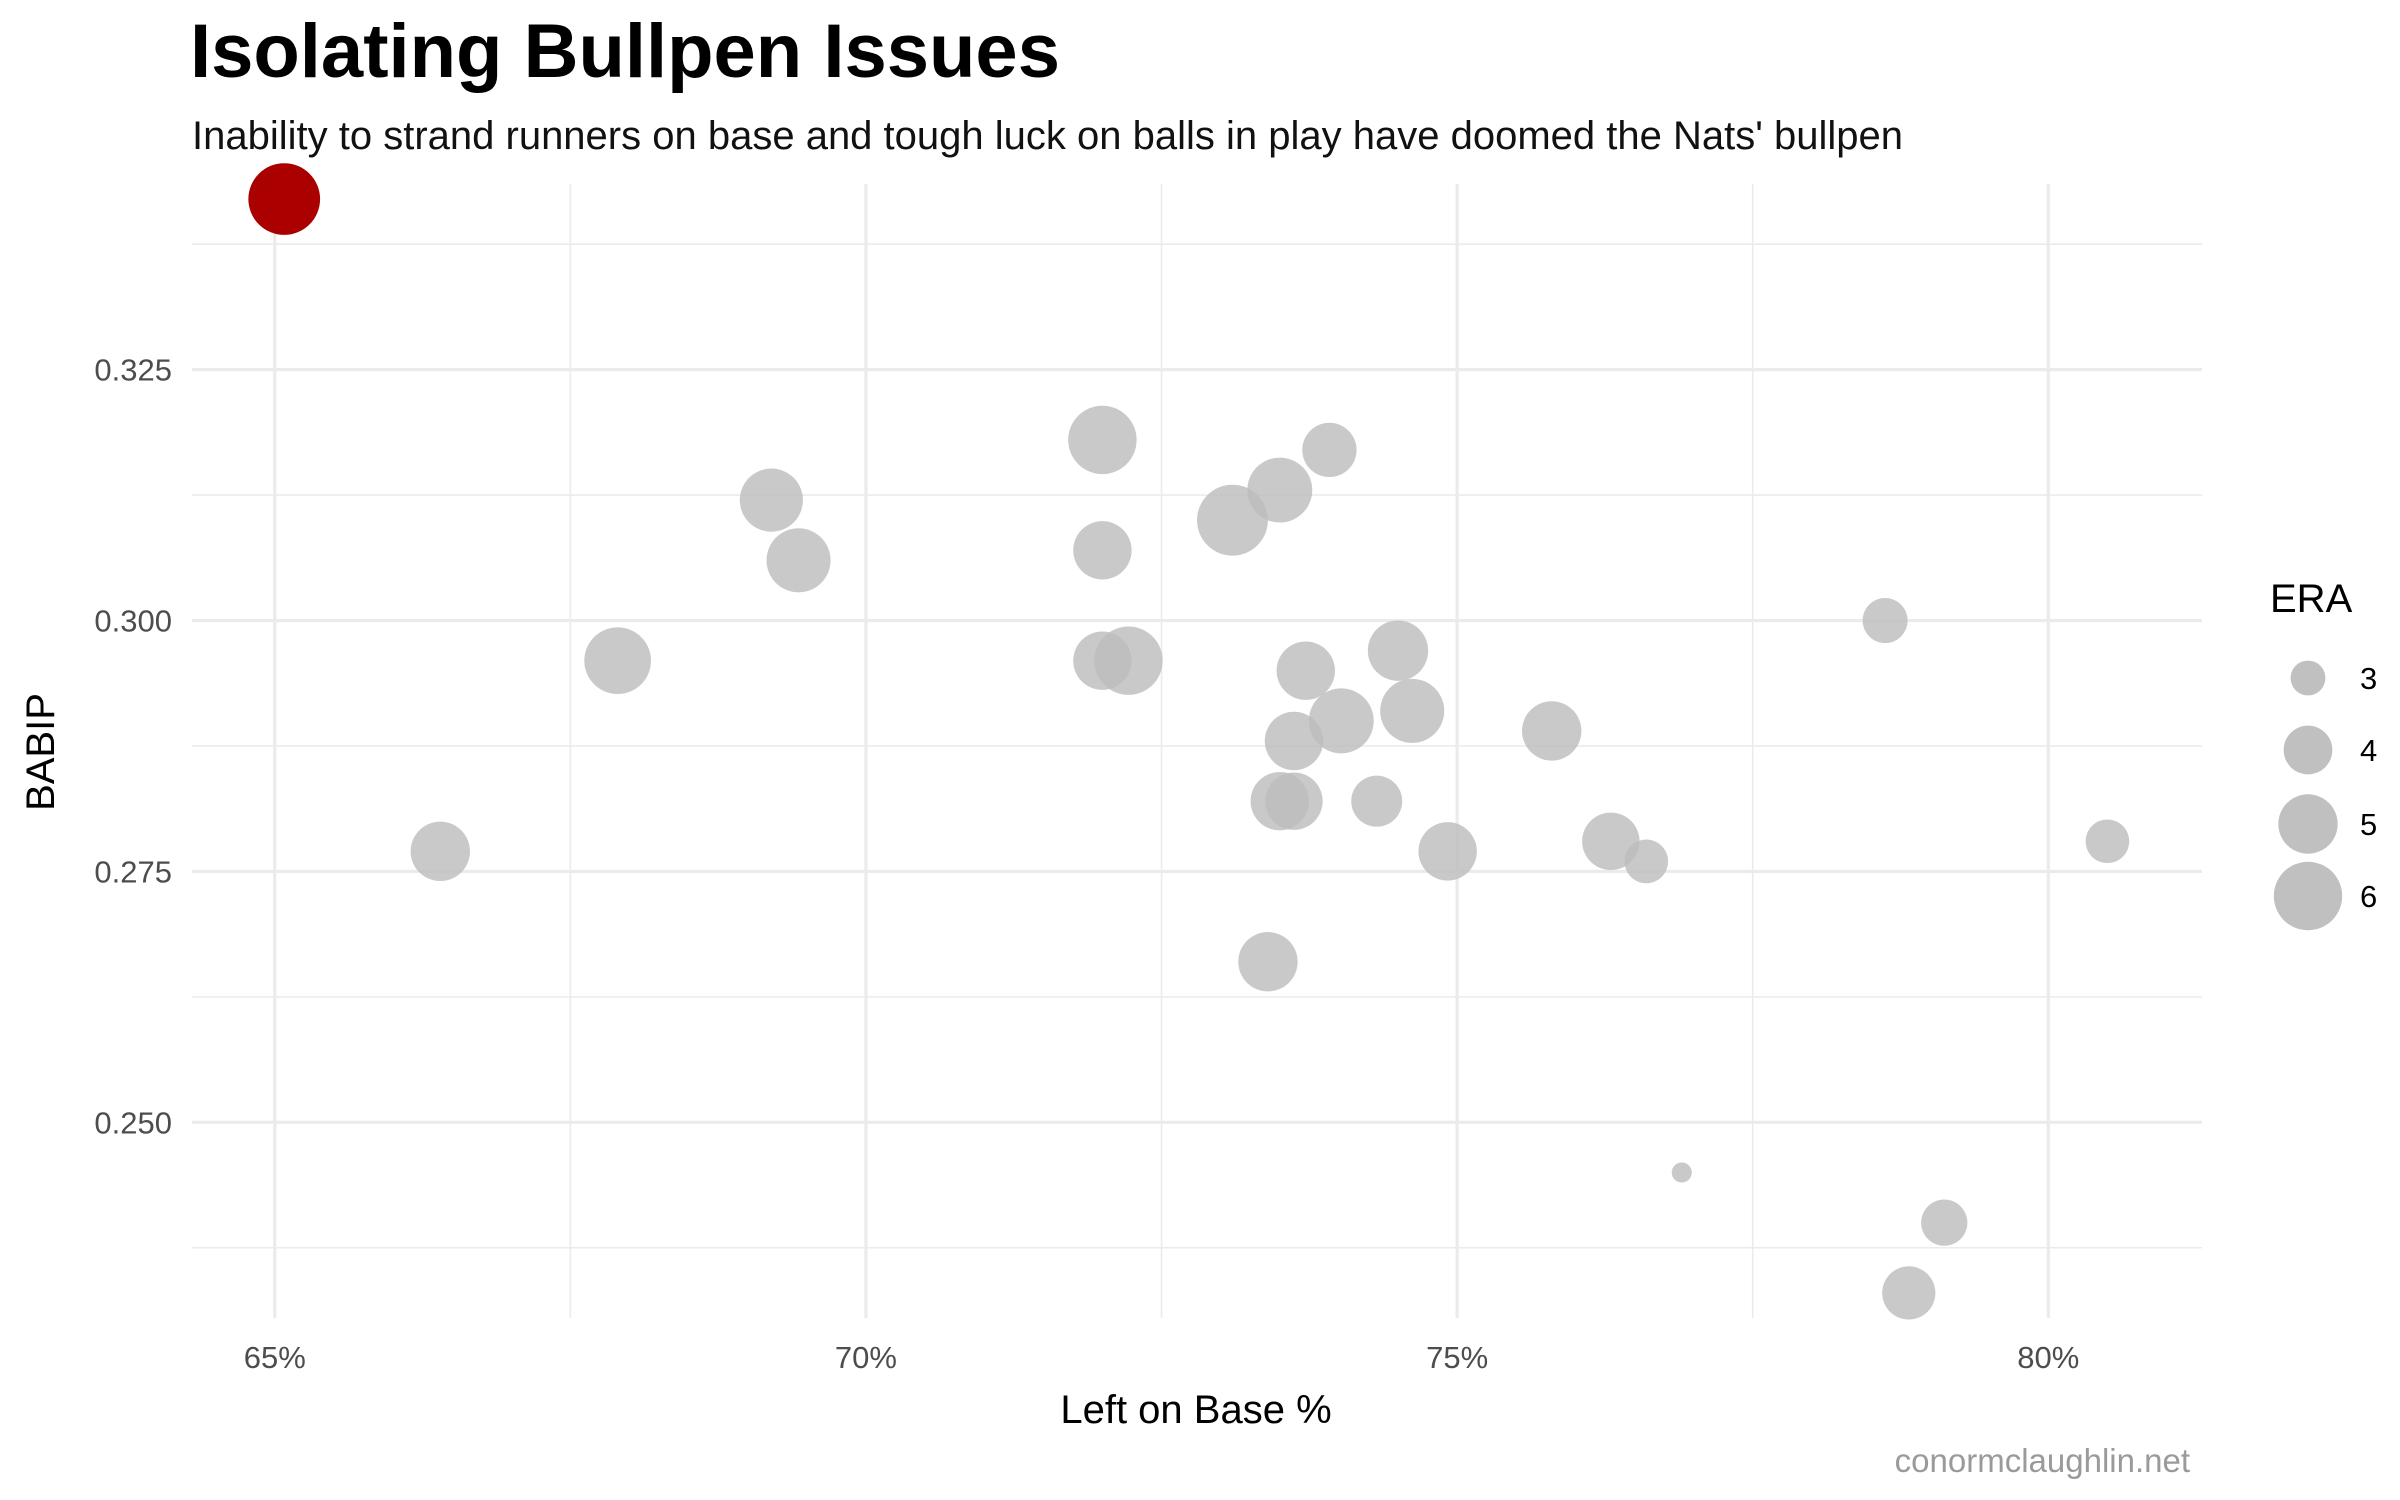 This screenshot has height=1500, width=2400. Describe the element at coordinates (133, 621) in the screenshot. I see `y-tick-label: 0.300` at that location.